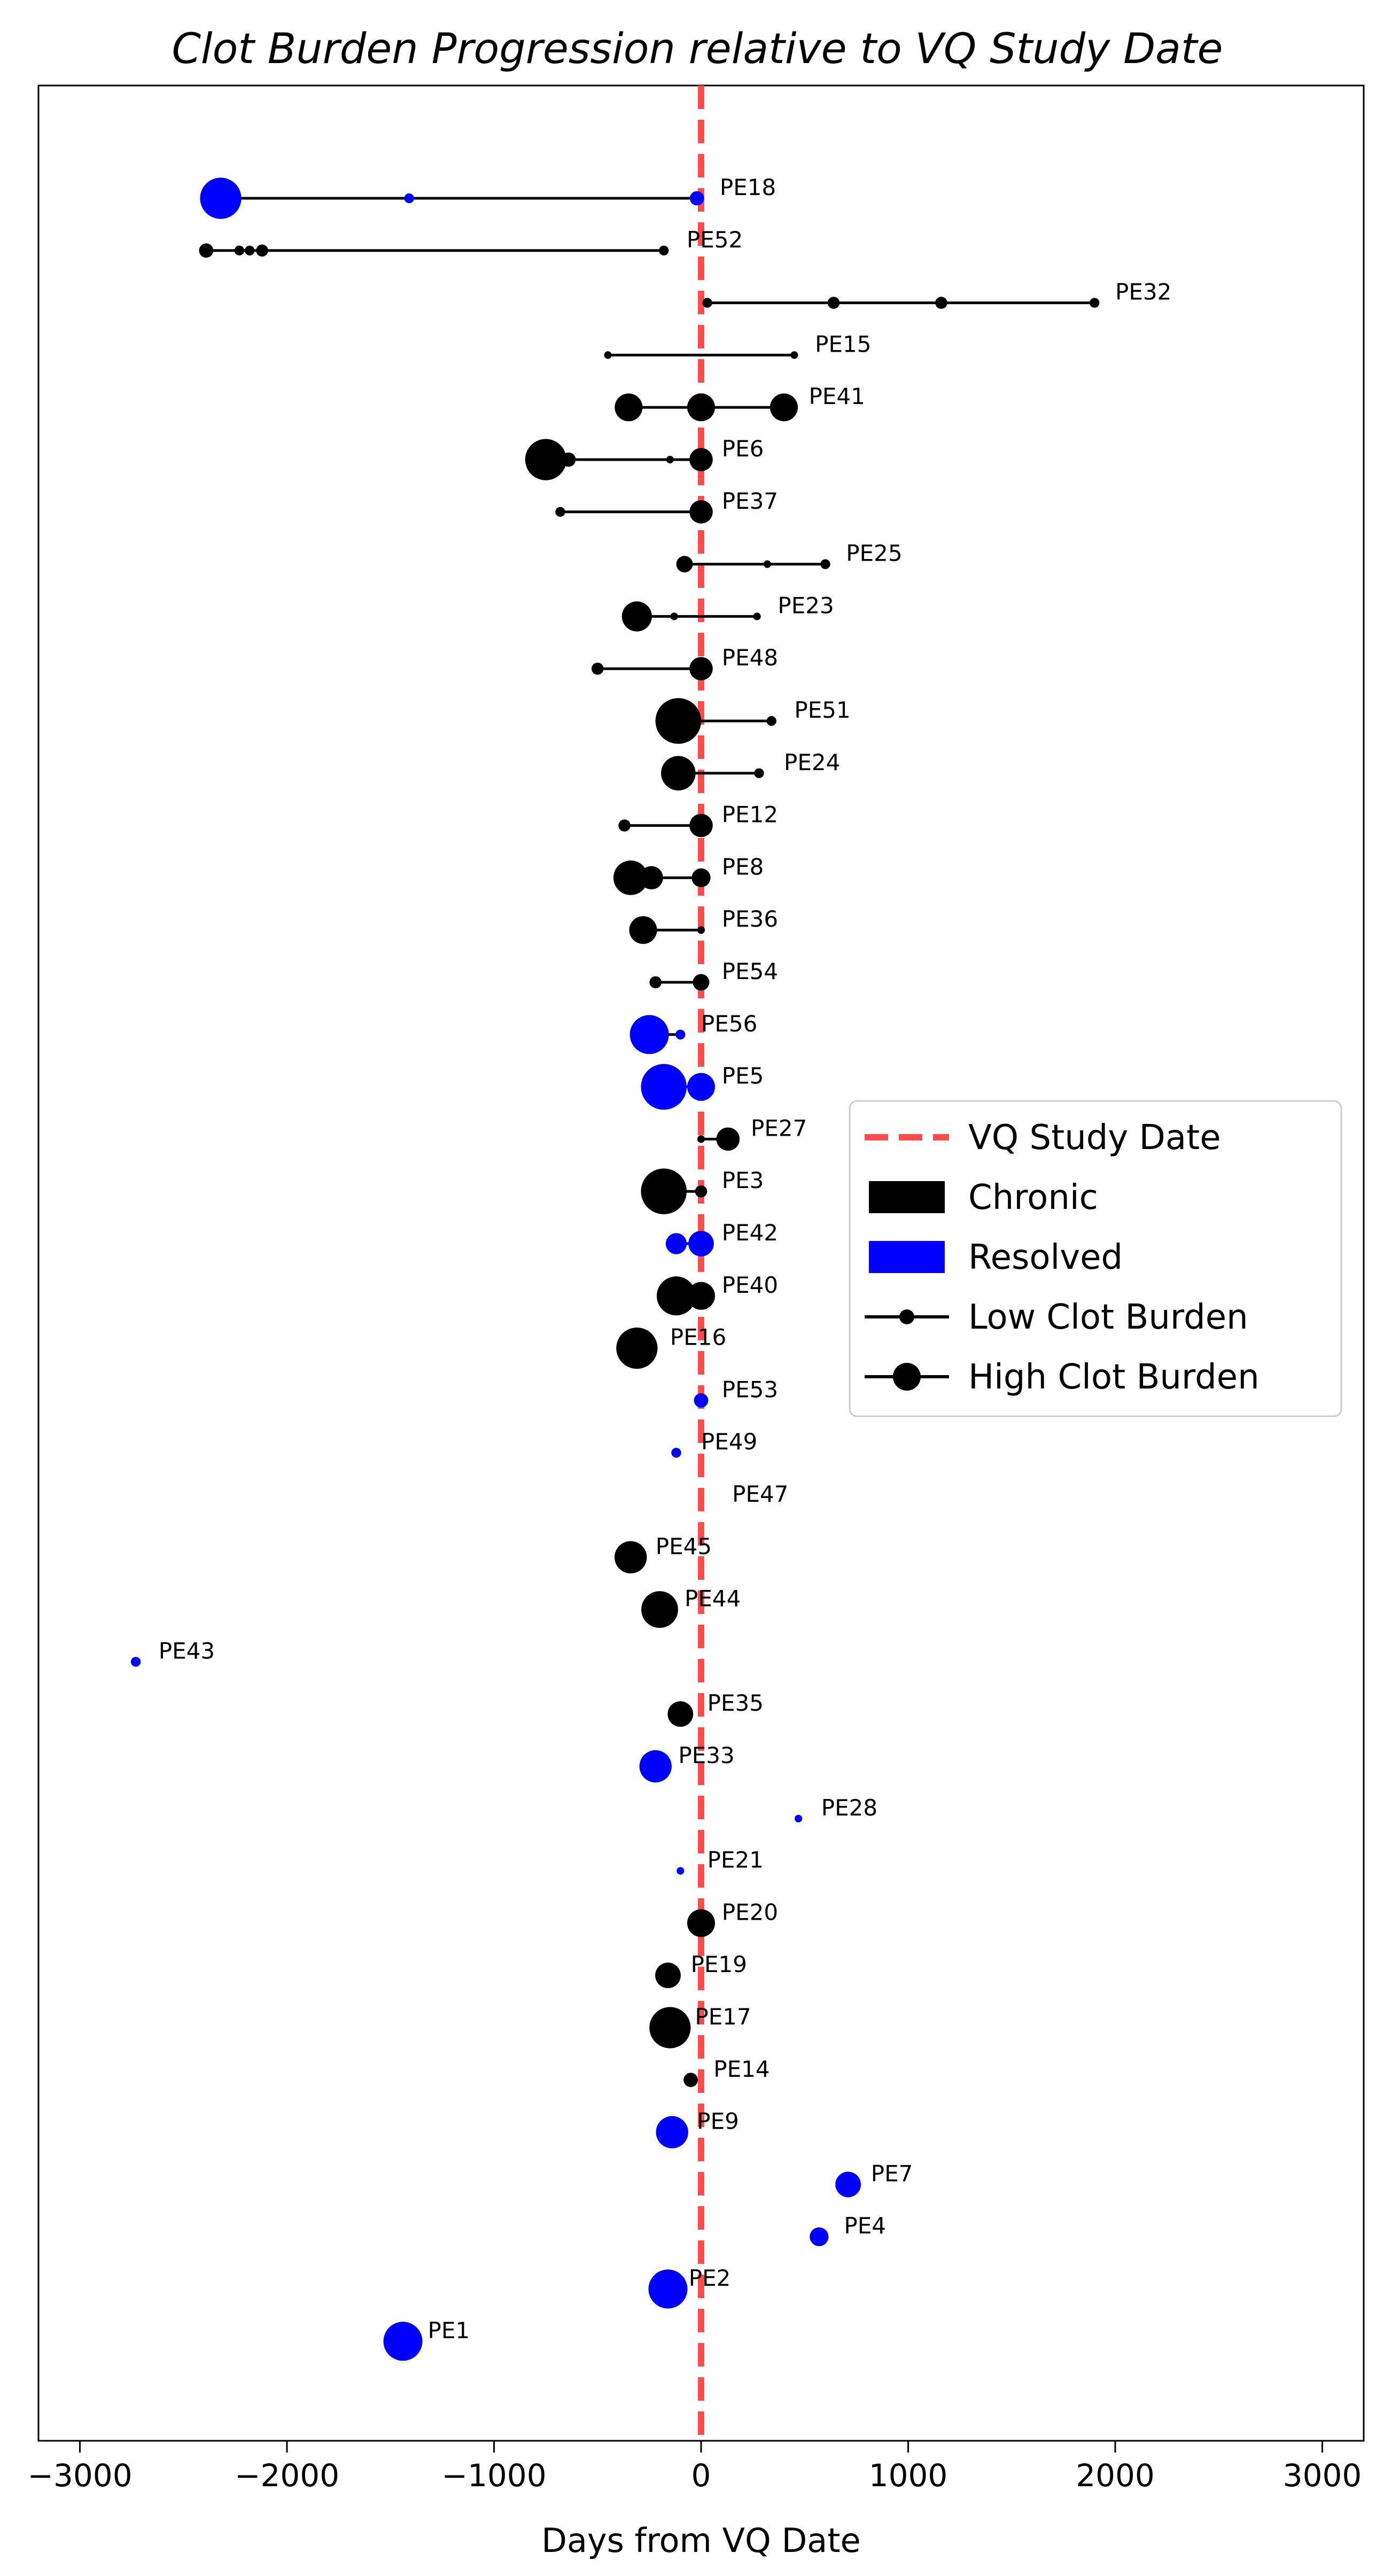  What do you see at coordinates (693, 1032) in the screenshot?
I see `patient-row-pe56: PE56` at bounding box center [693, 1032].